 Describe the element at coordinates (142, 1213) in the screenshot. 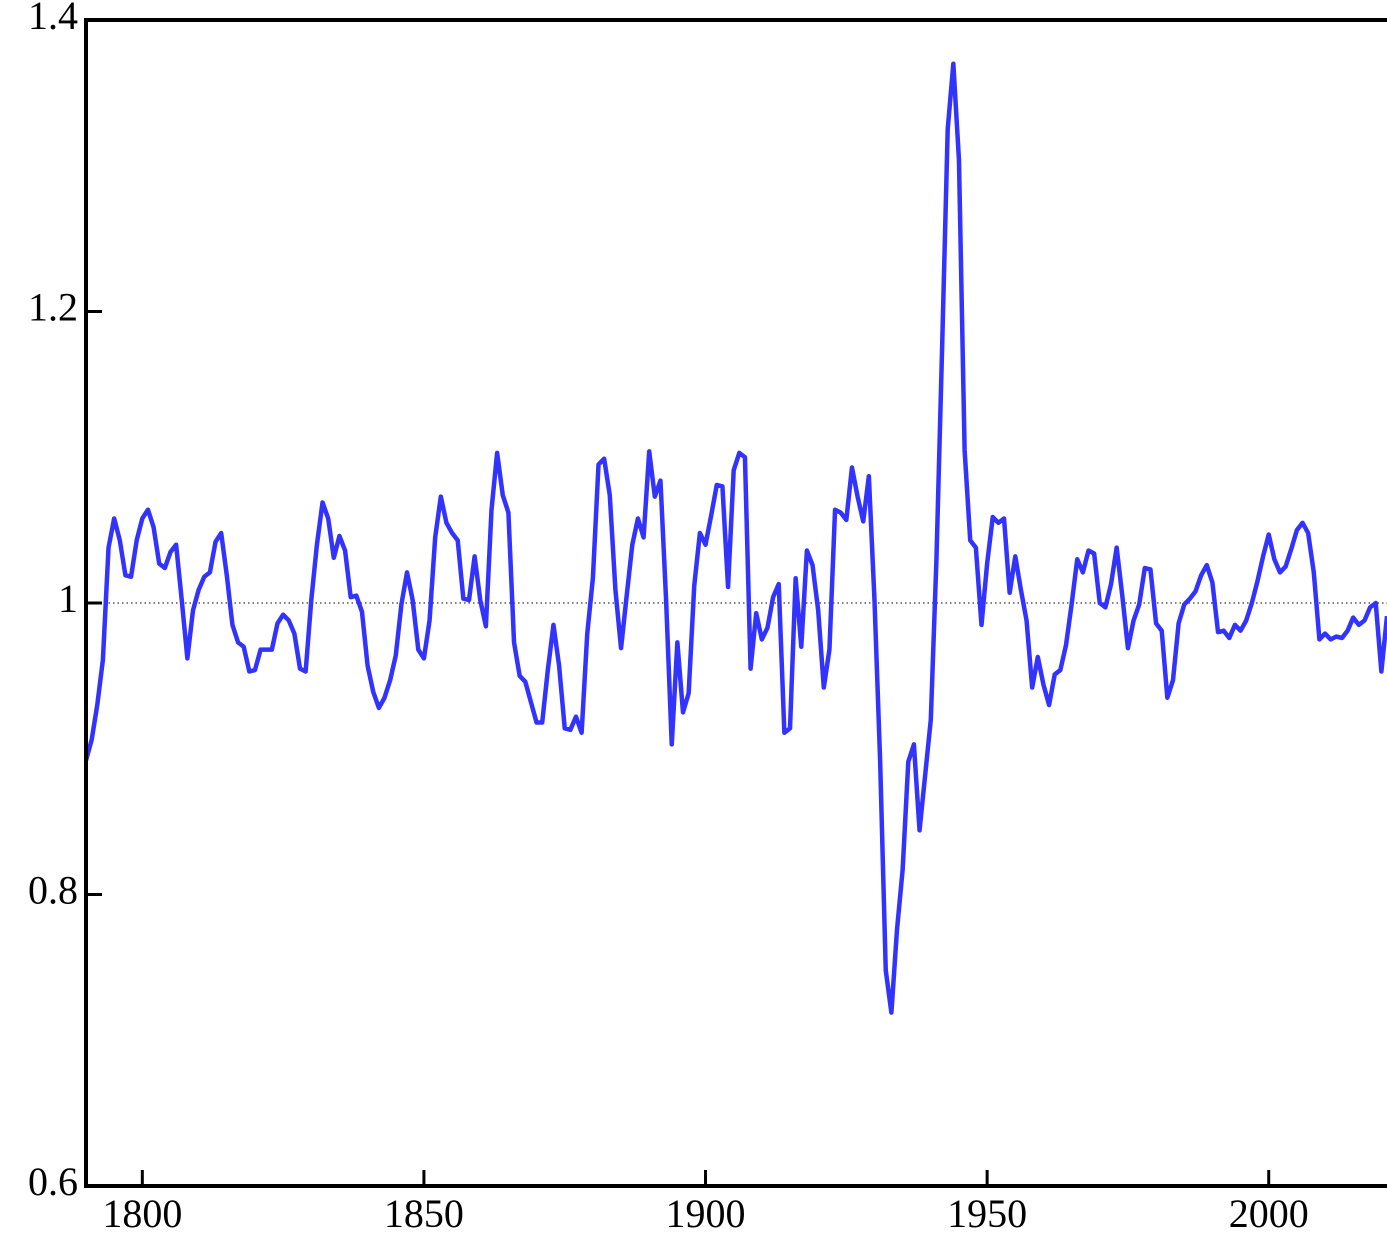

I see `x-tick-label: 1800` at that location.